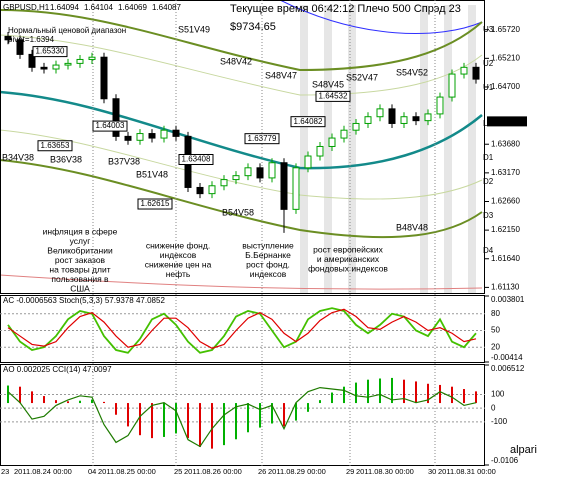 This screenshot has height=480, width=581. I want to click on annotation: пользования в, so click(80, 279).